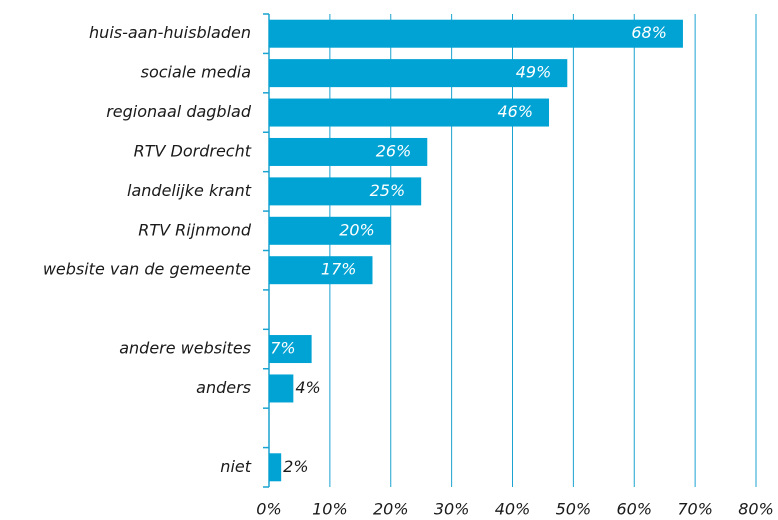 The image size is (778, 520). Describe the element at coordinates (756, 509) in the screenshot. I see `x-tick-label: 80%` at that location.